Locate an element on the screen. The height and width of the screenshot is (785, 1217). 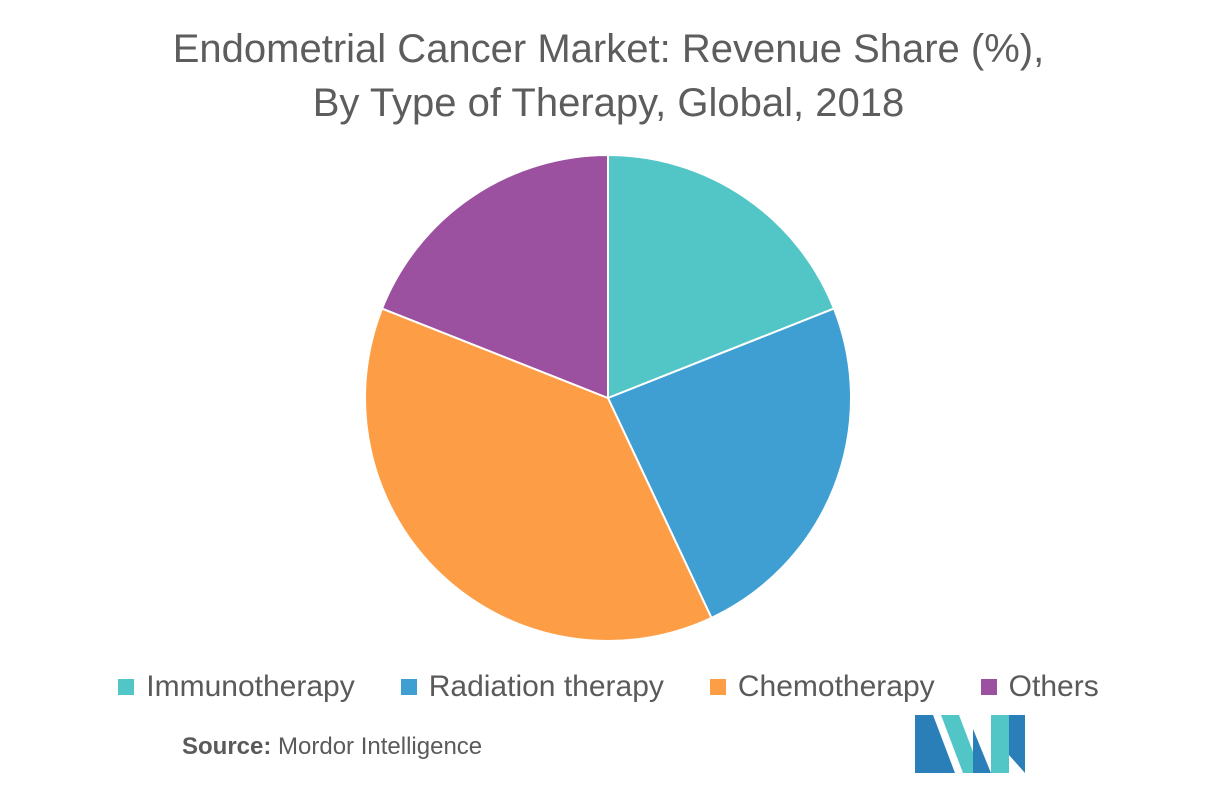
source-text: Mordor Intelligence is located at coordinates (380, 746).